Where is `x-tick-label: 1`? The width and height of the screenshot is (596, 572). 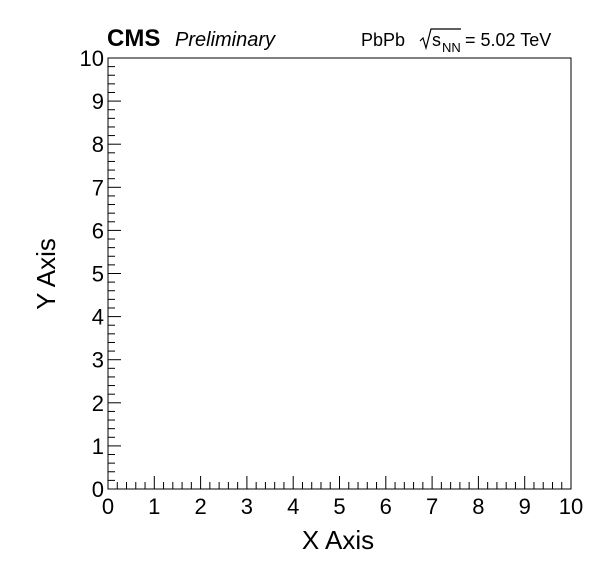
x-tick-label: 1 is located at coordinates (154, 506).